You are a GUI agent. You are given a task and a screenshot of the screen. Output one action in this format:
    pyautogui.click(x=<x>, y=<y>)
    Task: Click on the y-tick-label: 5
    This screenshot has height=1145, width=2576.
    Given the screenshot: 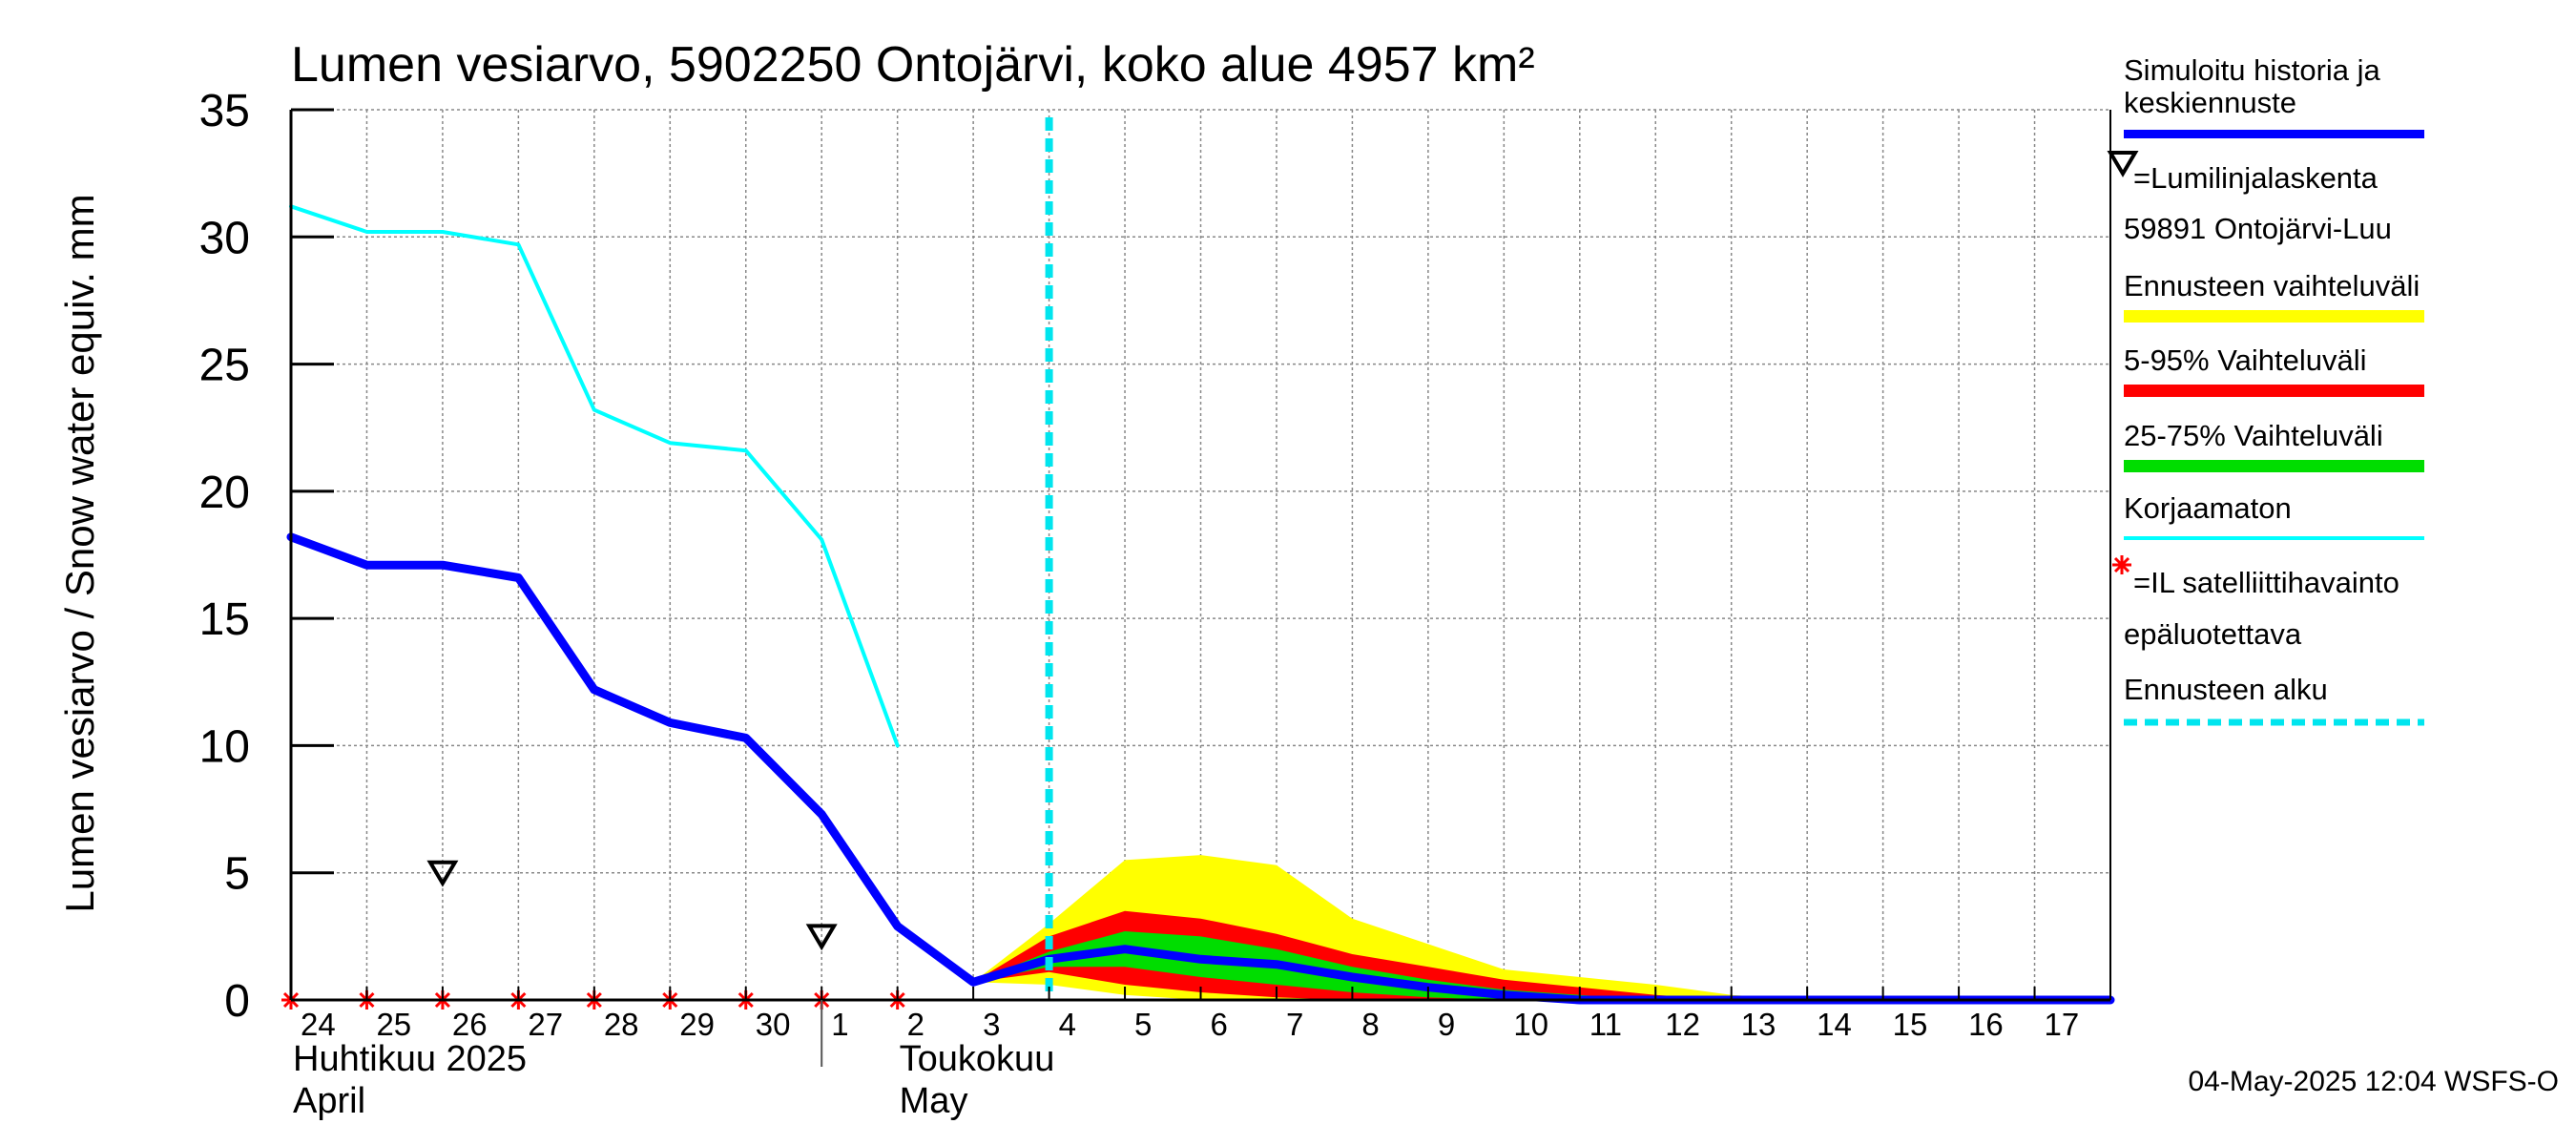 What is the action you would take?
    pyautogui.click(x=237, y=875)
    